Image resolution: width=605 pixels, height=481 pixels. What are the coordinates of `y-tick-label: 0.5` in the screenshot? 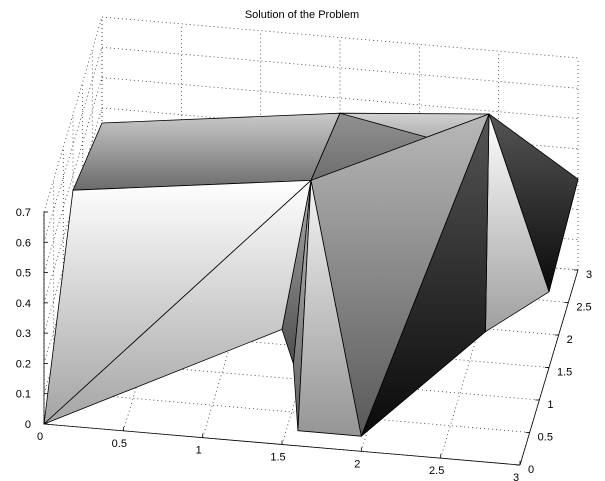 It's located at (545, 438).